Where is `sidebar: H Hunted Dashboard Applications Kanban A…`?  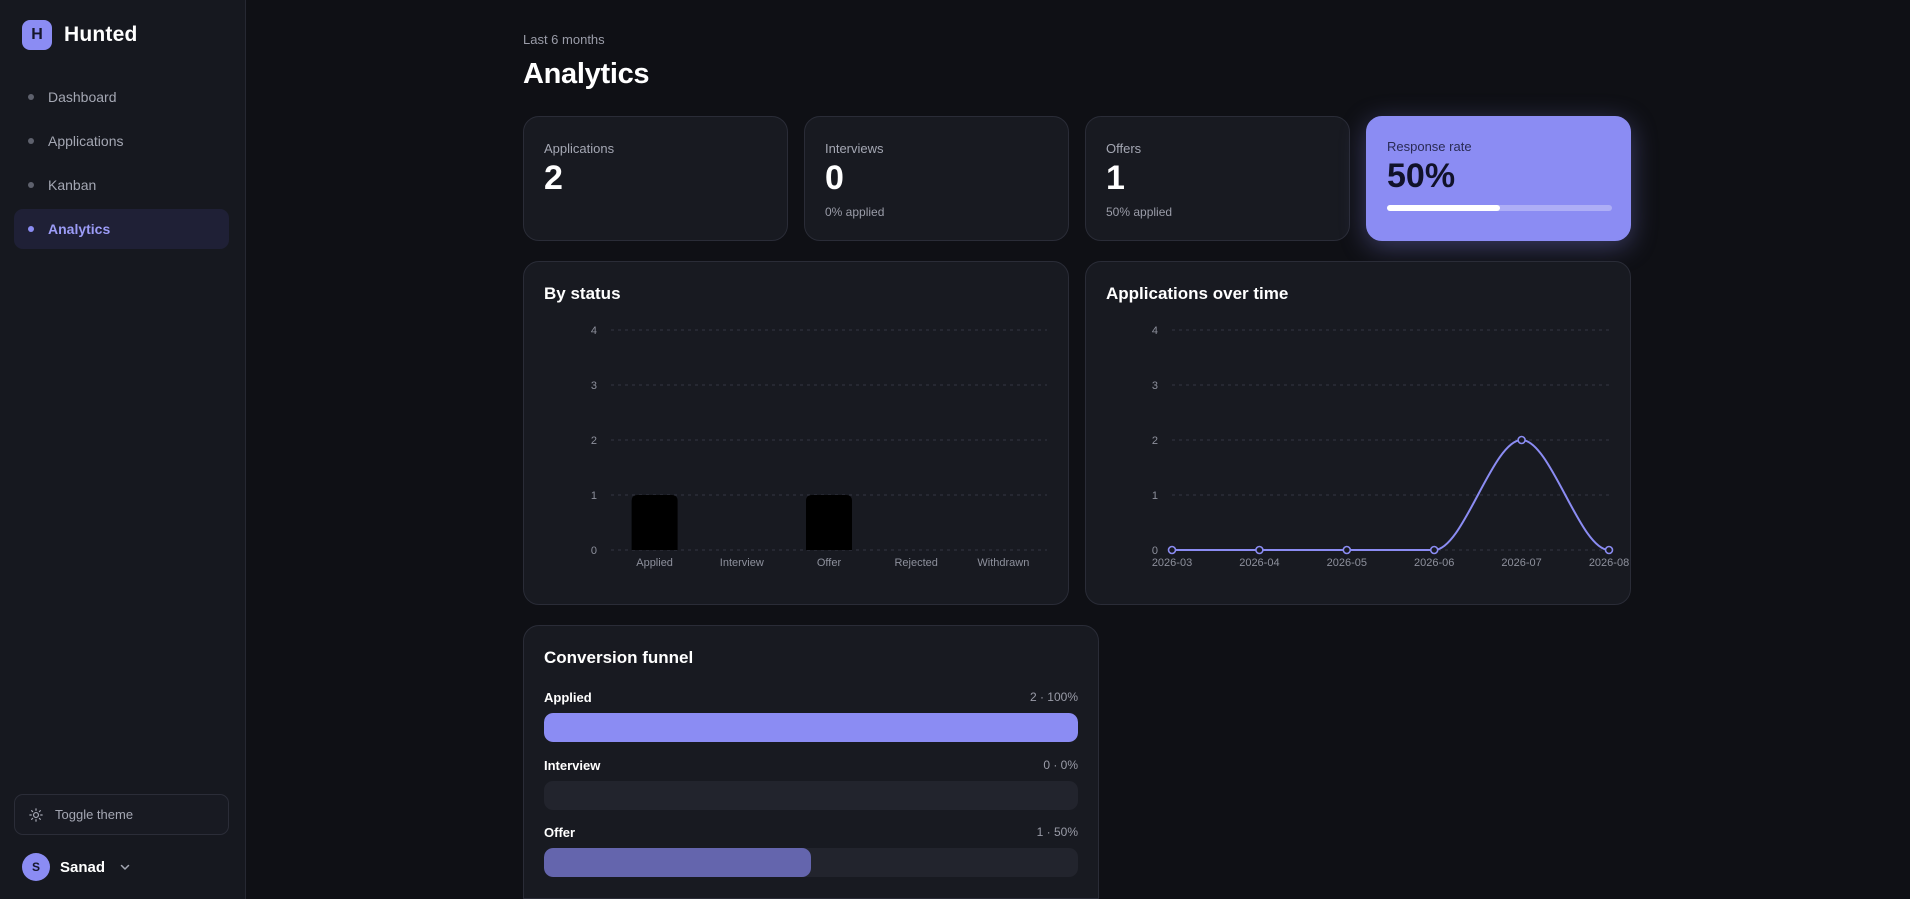 sidebar: H Hunted Dashboard Applications Kanban A… is located at coordinates (123, 449).